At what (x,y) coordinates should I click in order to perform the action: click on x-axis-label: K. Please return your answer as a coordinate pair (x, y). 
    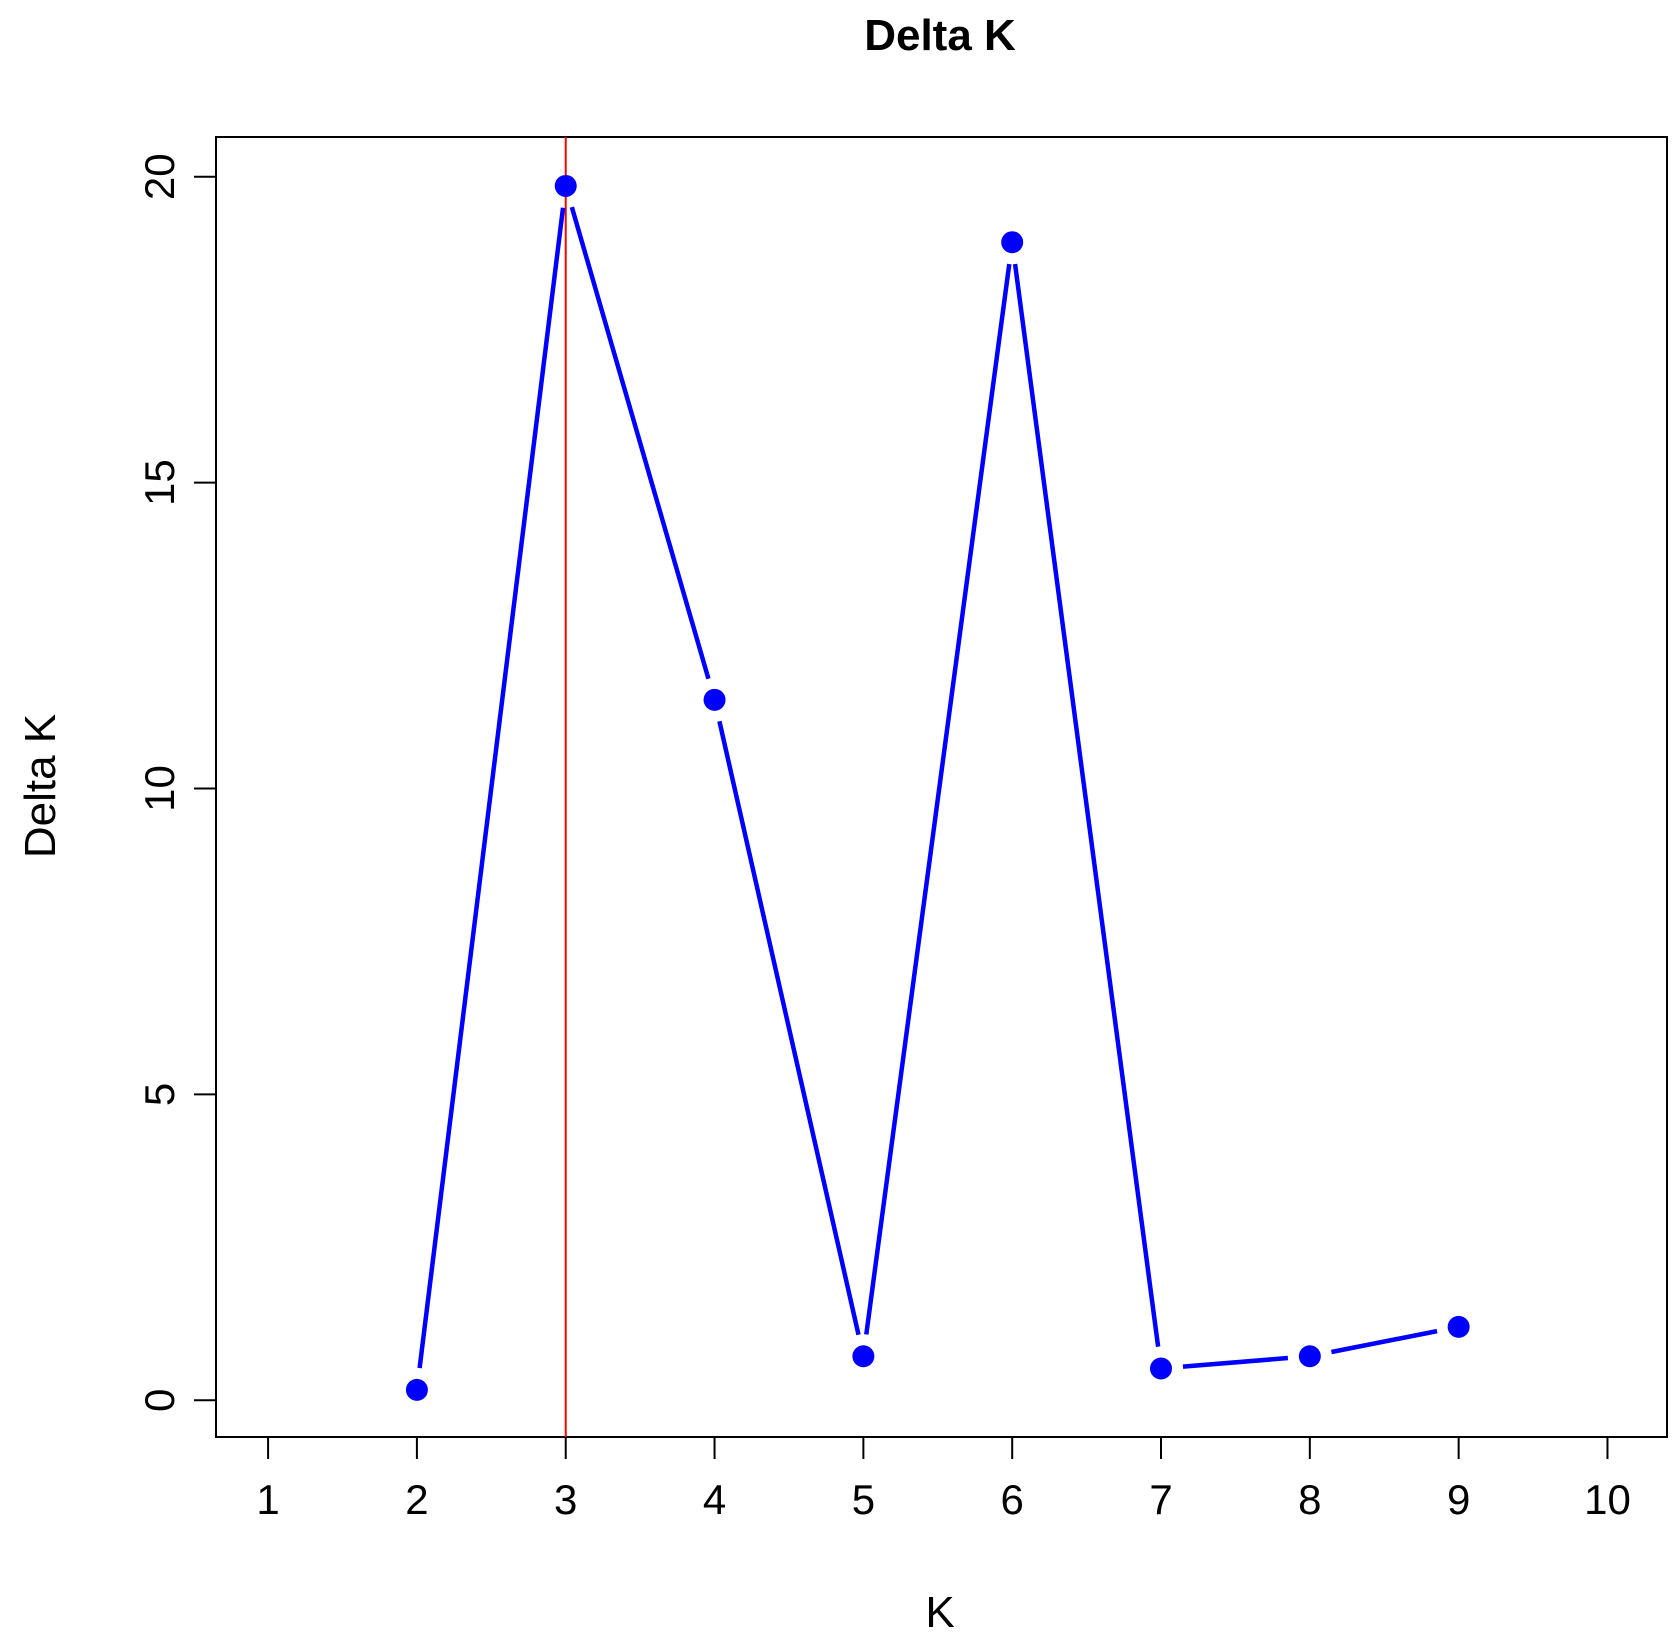
    Looking at the image, I should click on (939, 1612).